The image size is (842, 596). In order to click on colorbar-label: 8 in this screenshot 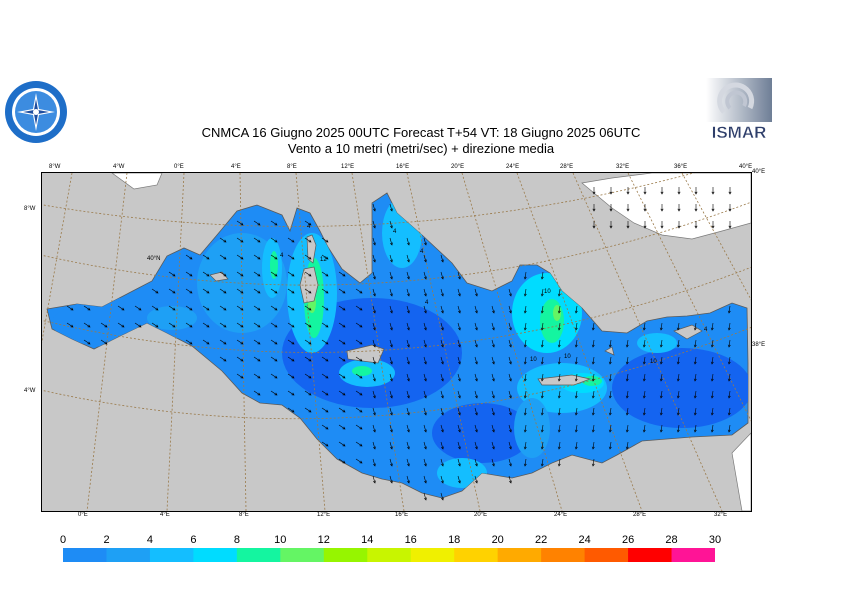, I will do `click(236, 540)`.